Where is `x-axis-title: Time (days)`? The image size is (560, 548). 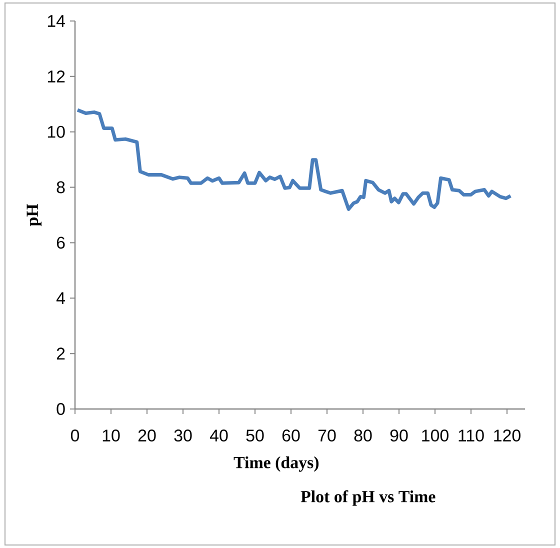
x-axis-title: Time (days) is located at coordinates (276, 464).